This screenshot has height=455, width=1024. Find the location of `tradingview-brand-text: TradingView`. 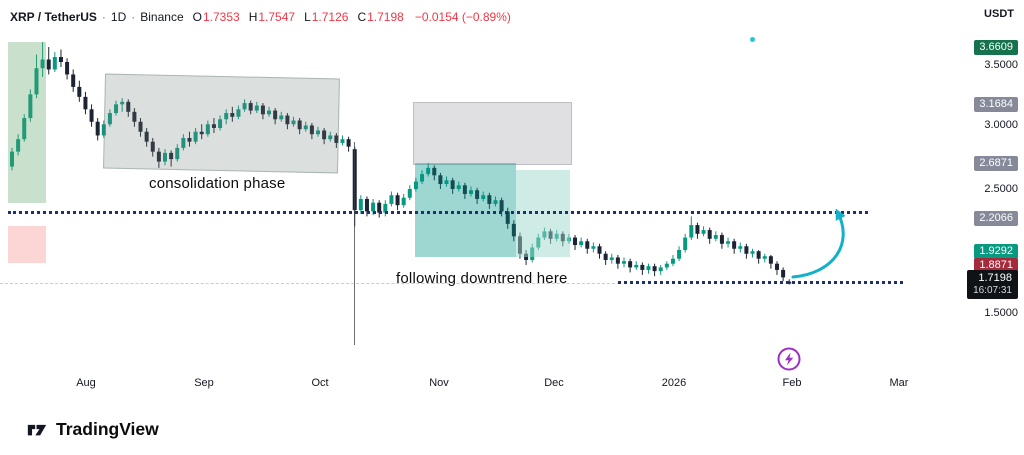

tradingview-brand-text: TradingView is located at coordinates (107, 428).